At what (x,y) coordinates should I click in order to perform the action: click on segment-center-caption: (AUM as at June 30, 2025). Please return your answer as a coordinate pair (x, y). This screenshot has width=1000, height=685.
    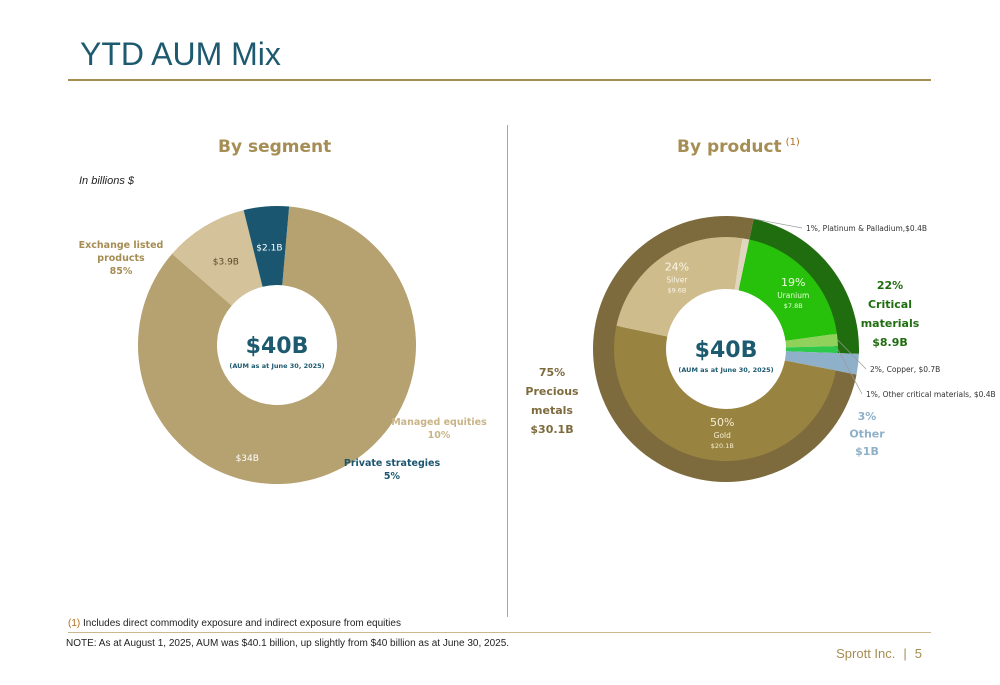
    Looking at the image, I should click on (276, 366).